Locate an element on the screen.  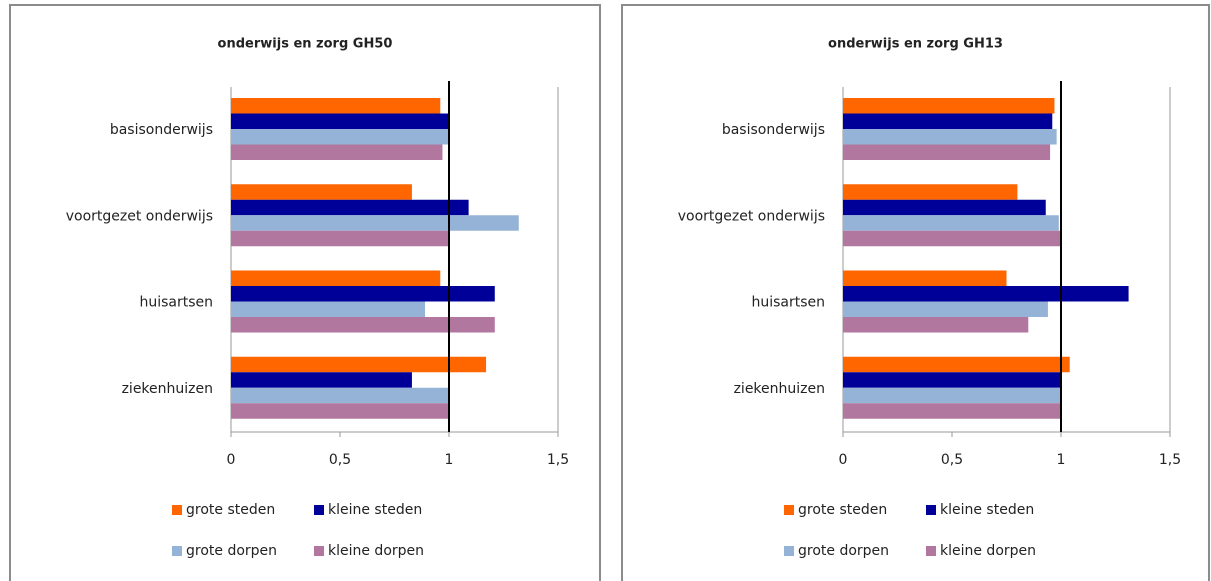
chart-title: onderwijs en zorg GH50 is located at coordinates (305, 44).